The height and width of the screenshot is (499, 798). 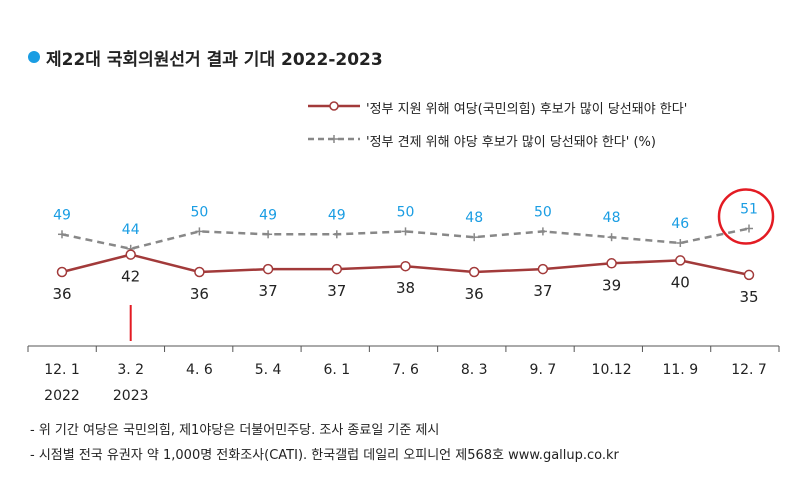 What do you see at coordinates (405, 239) in the screenshot?
I see `series-line-opposition` at bounding box center [405, 239].